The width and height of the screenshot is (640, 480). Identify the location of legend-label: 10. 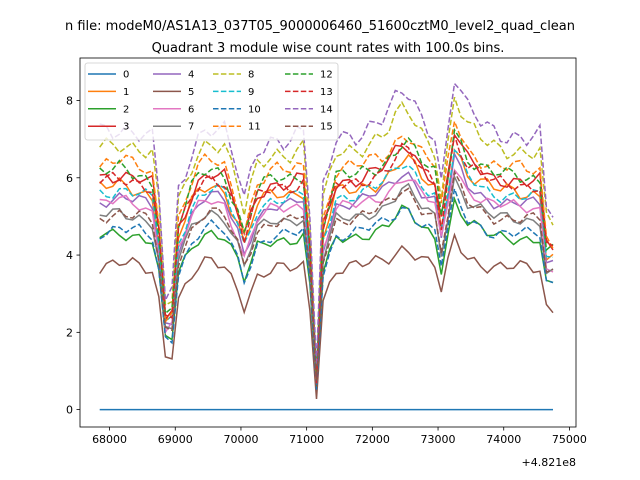
(254, 109).